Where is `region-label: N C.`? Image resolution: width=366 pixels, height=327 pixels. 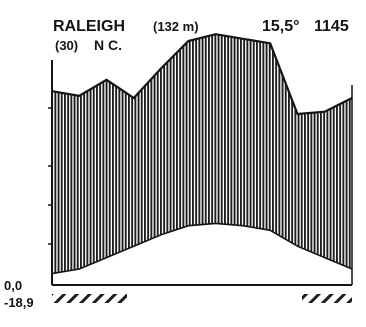
region-label: N C. is located at coordinates (108, 45).